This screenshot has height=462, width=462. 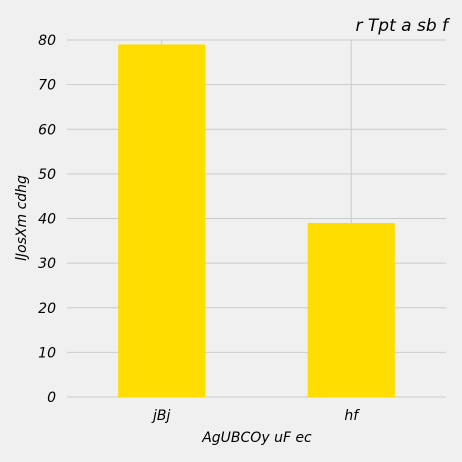 I want to click on y-tick-label: 20, so click(x=47, y=309).